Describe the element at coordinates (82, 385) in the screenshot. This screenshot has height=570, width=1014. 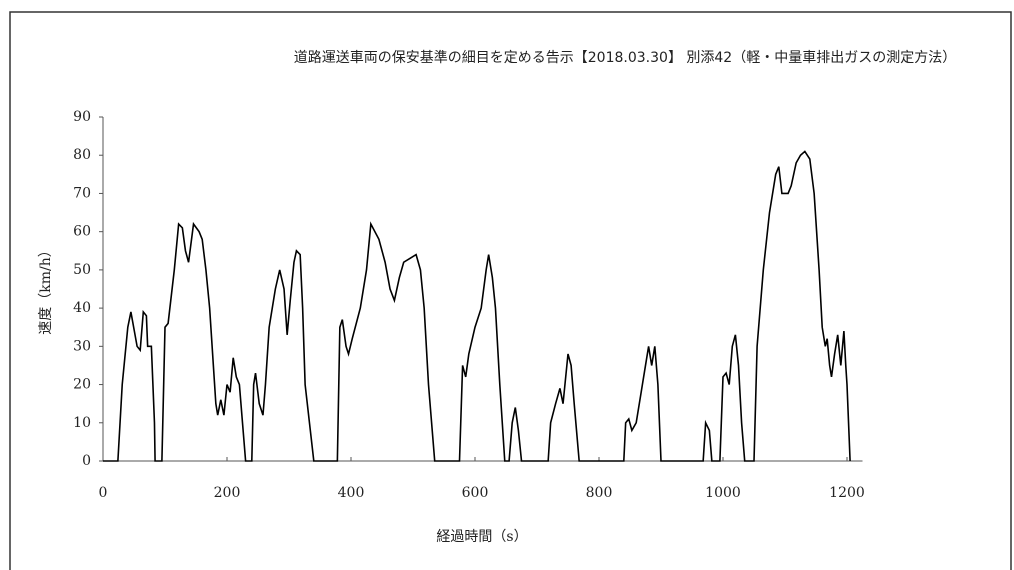
I see `y-tick-label: 20` at that location.